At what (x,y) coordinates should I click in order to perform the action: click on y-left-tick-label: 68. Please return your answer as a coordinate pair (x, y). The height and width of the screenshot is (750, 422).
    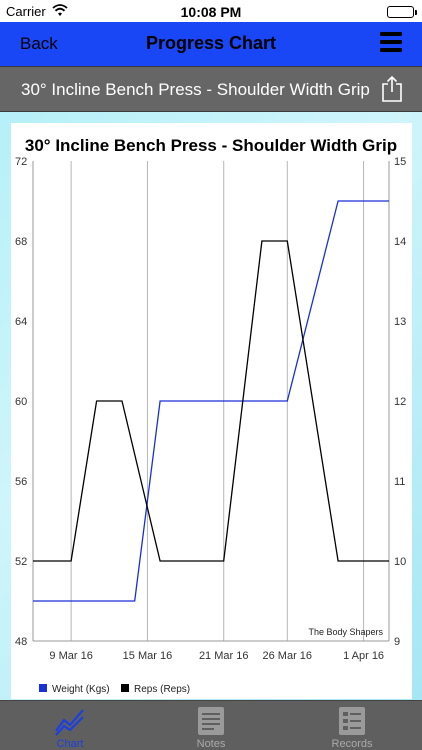
    Looking at the image, I should click on (21, 242).